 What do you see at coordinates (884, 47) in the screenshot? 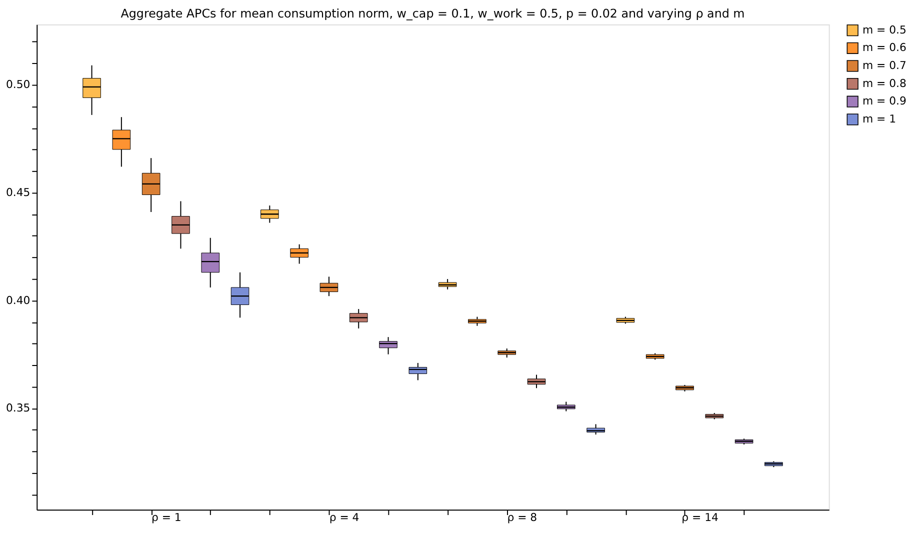
I see `legend-label: m = 0.6` at bounding box center [884, 47].